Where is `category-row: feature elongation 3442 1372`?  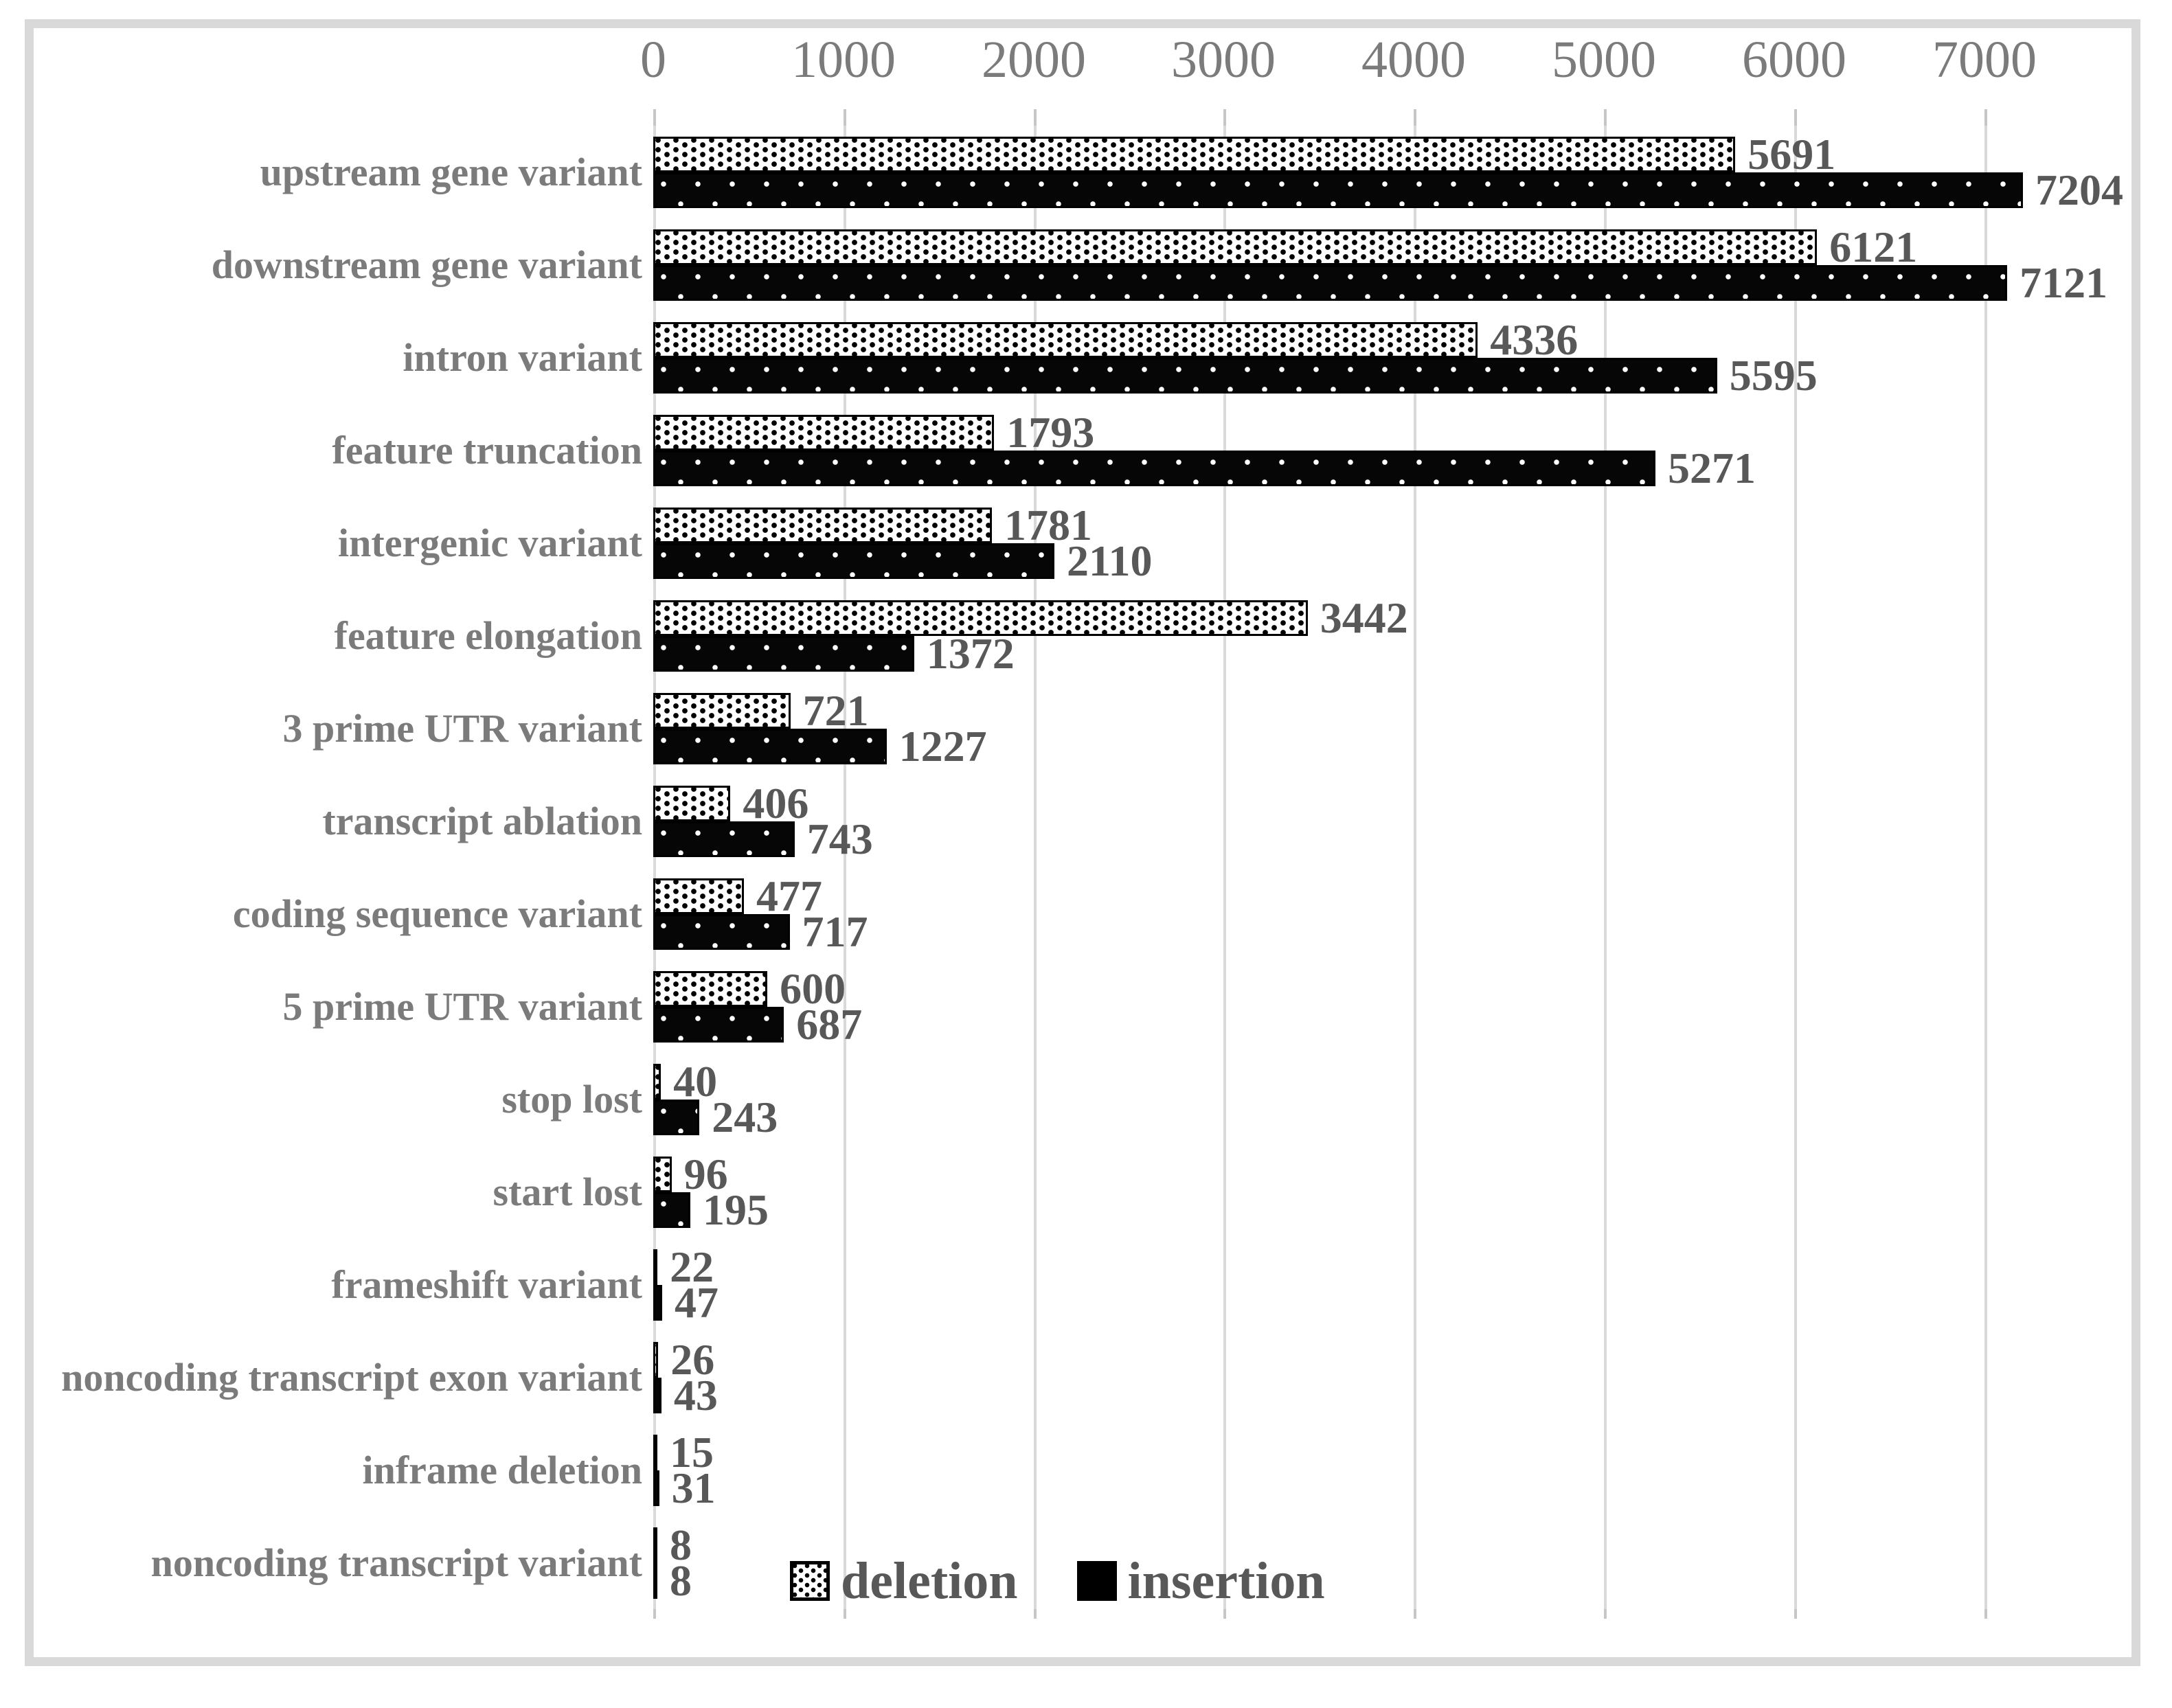 category-row: feature elongation 3442 1372 is located at coordinates (1086, 635).